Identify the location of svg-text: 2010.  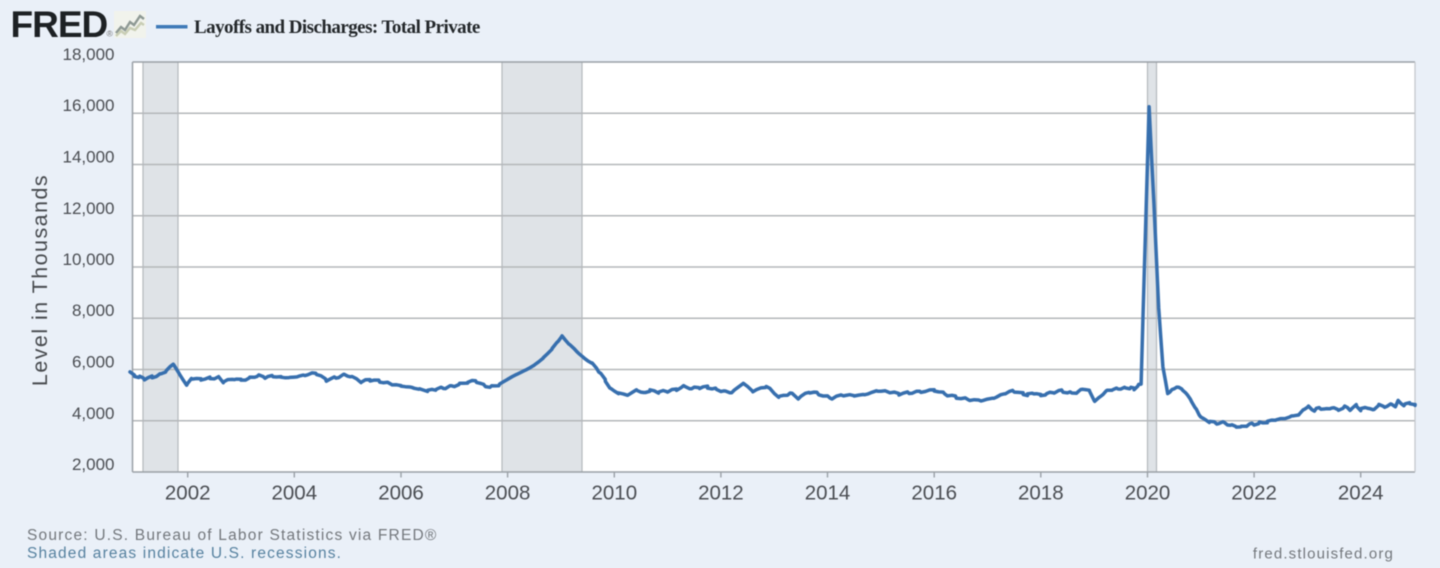
(614, 493).